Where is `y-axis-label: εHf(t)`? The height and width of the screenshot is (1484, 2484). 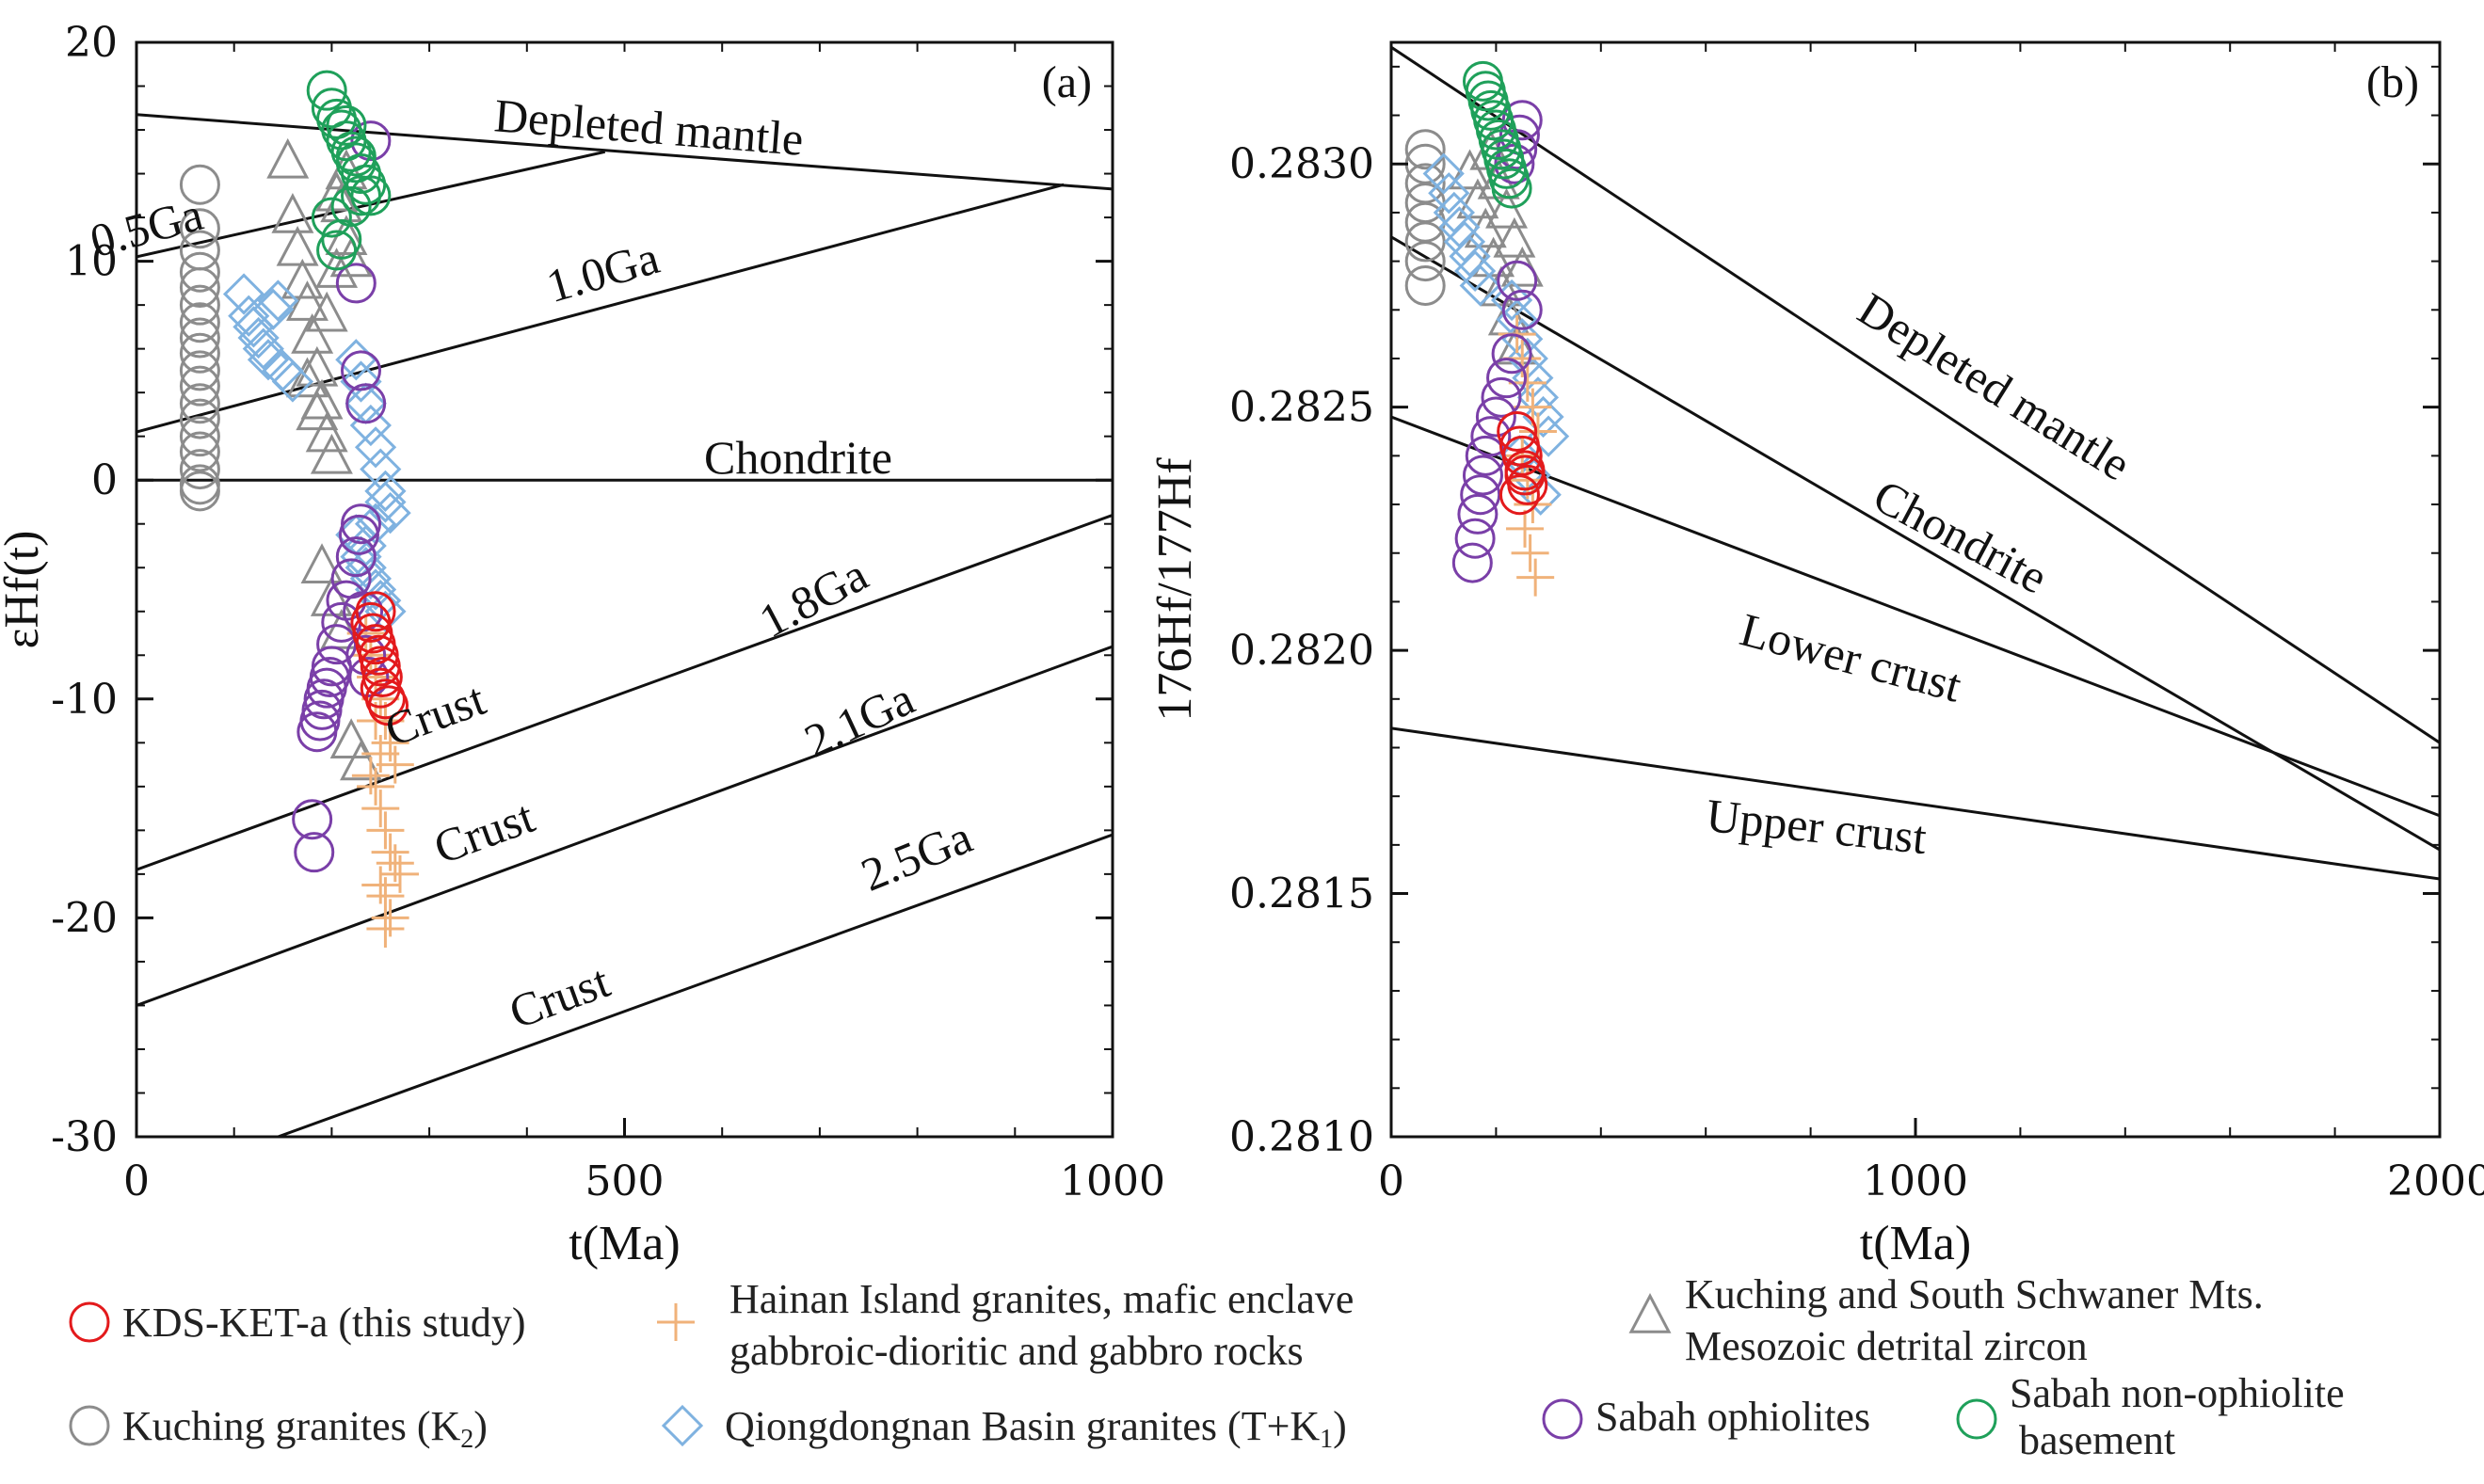 y-axis-label: εHf(t) is located at coordinates (24, 590).